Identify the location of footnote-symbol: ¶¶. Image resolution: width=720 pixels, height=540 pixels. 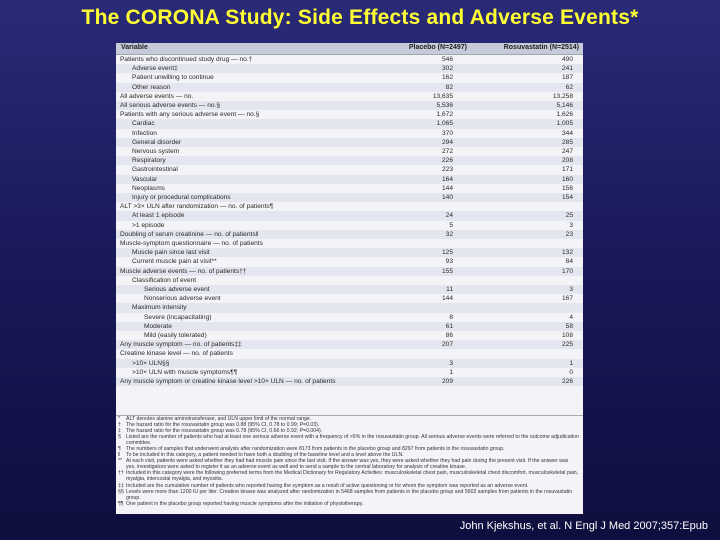
(121, 503).